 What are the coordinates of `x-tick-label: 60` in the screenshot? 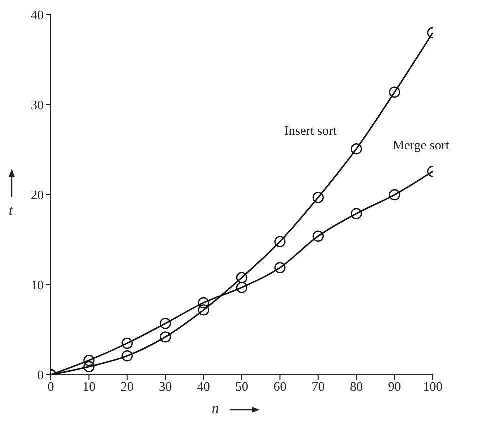 It's located at (280, 386).